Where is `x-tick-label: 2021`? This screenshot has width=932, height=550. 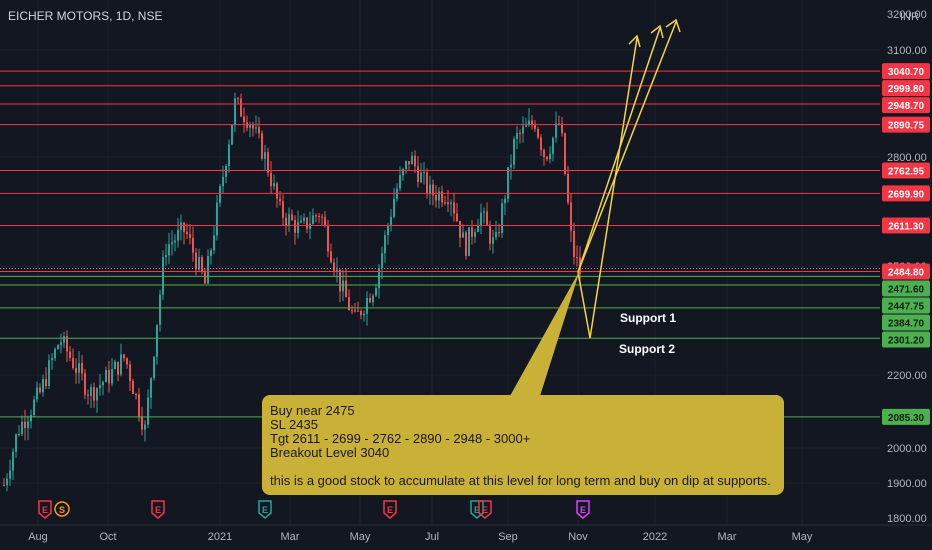 x-tick-label: 2021 is located at coordinates (220, 537).